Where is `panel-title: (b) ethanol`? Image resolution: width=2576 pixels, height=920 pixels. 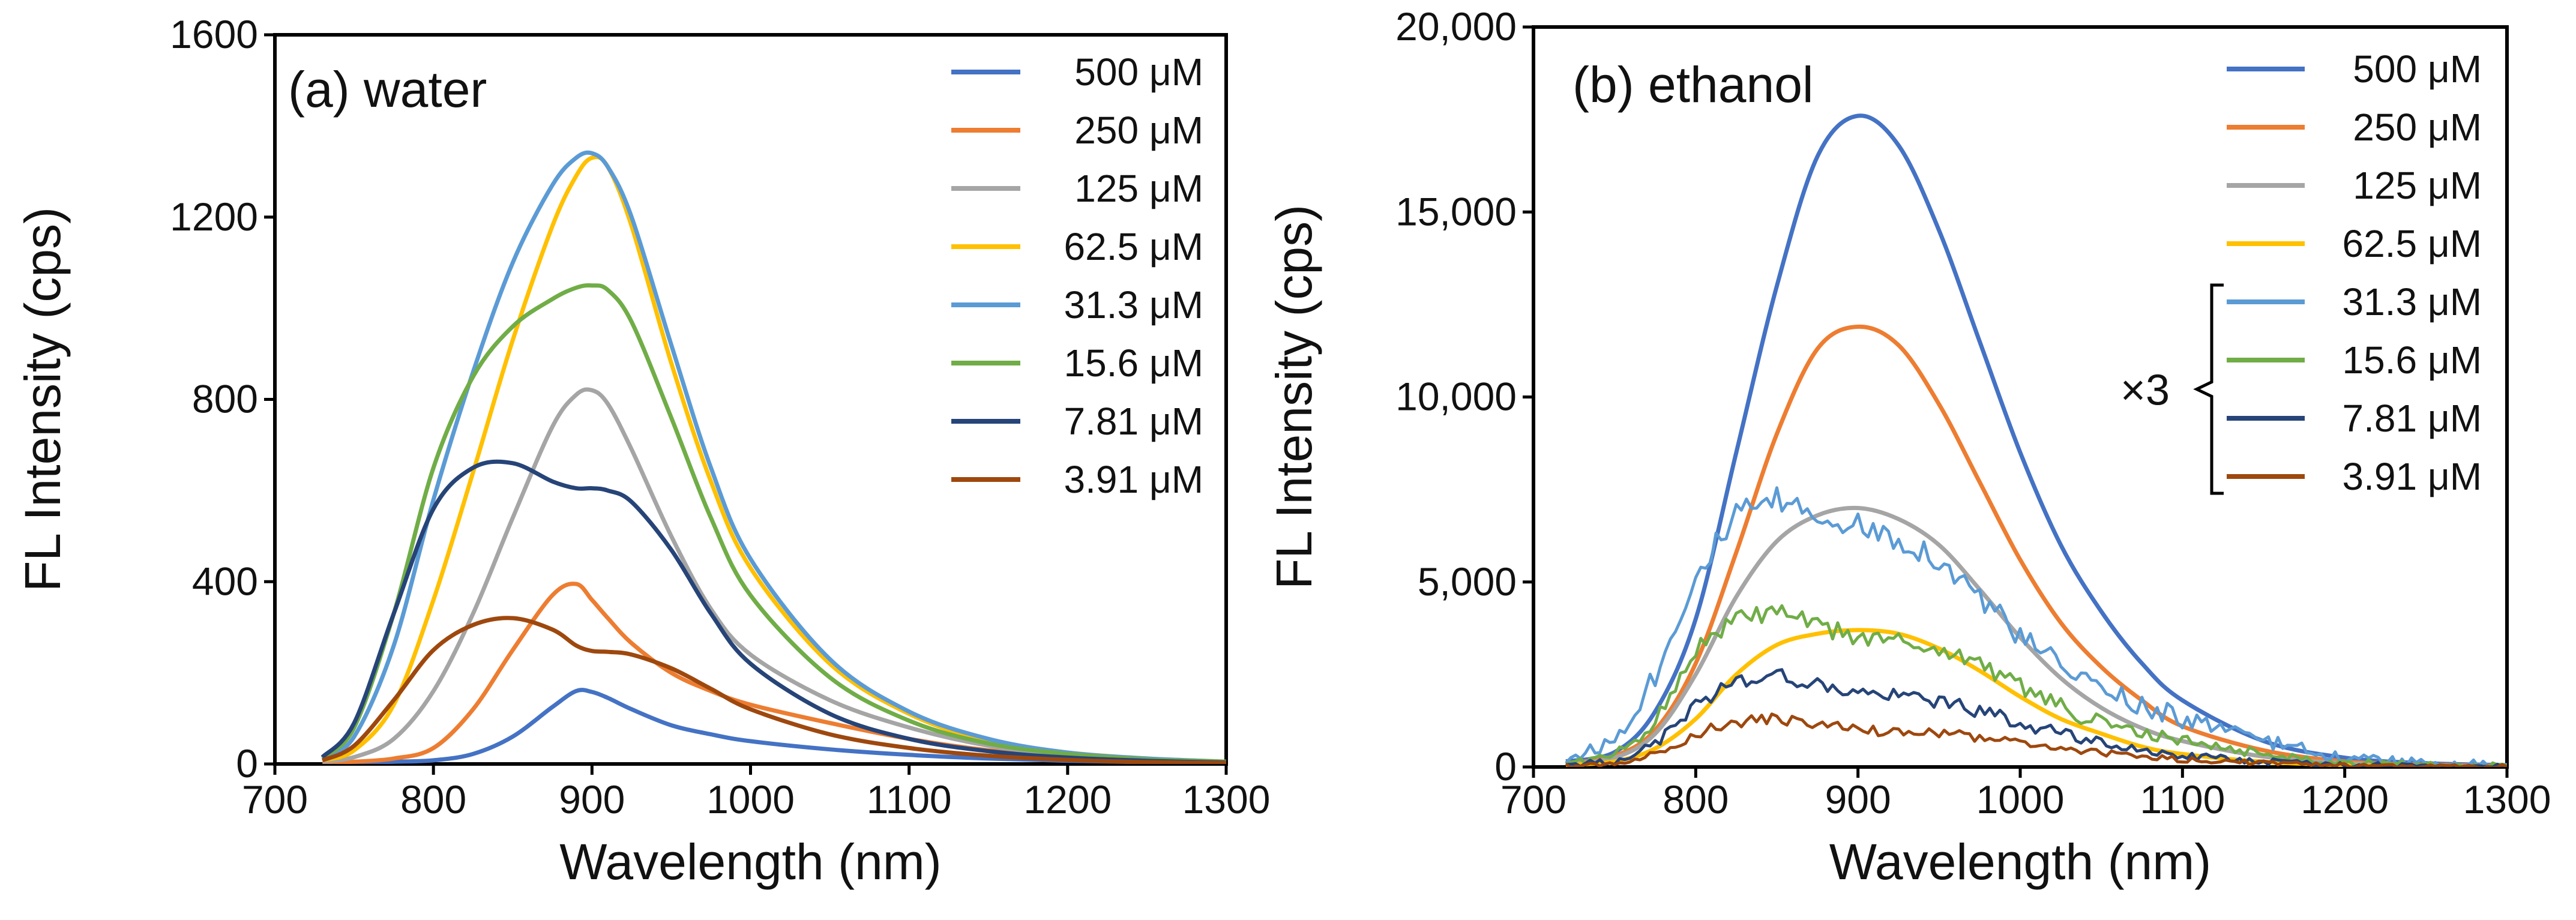 panel-title: (b) ethanol is located at coordinates (1693, 84).